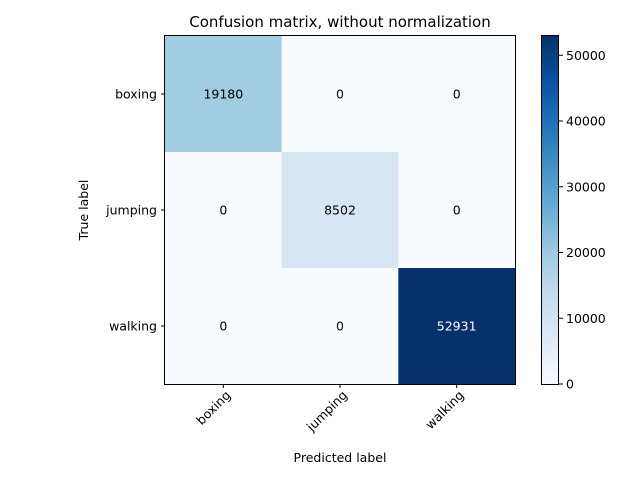 The height and width of the screenshot is (480, 640). Describe the element at coordinates (586, 55) in the screenshot. I see `colorbar-tick-label: 50000` at that location.